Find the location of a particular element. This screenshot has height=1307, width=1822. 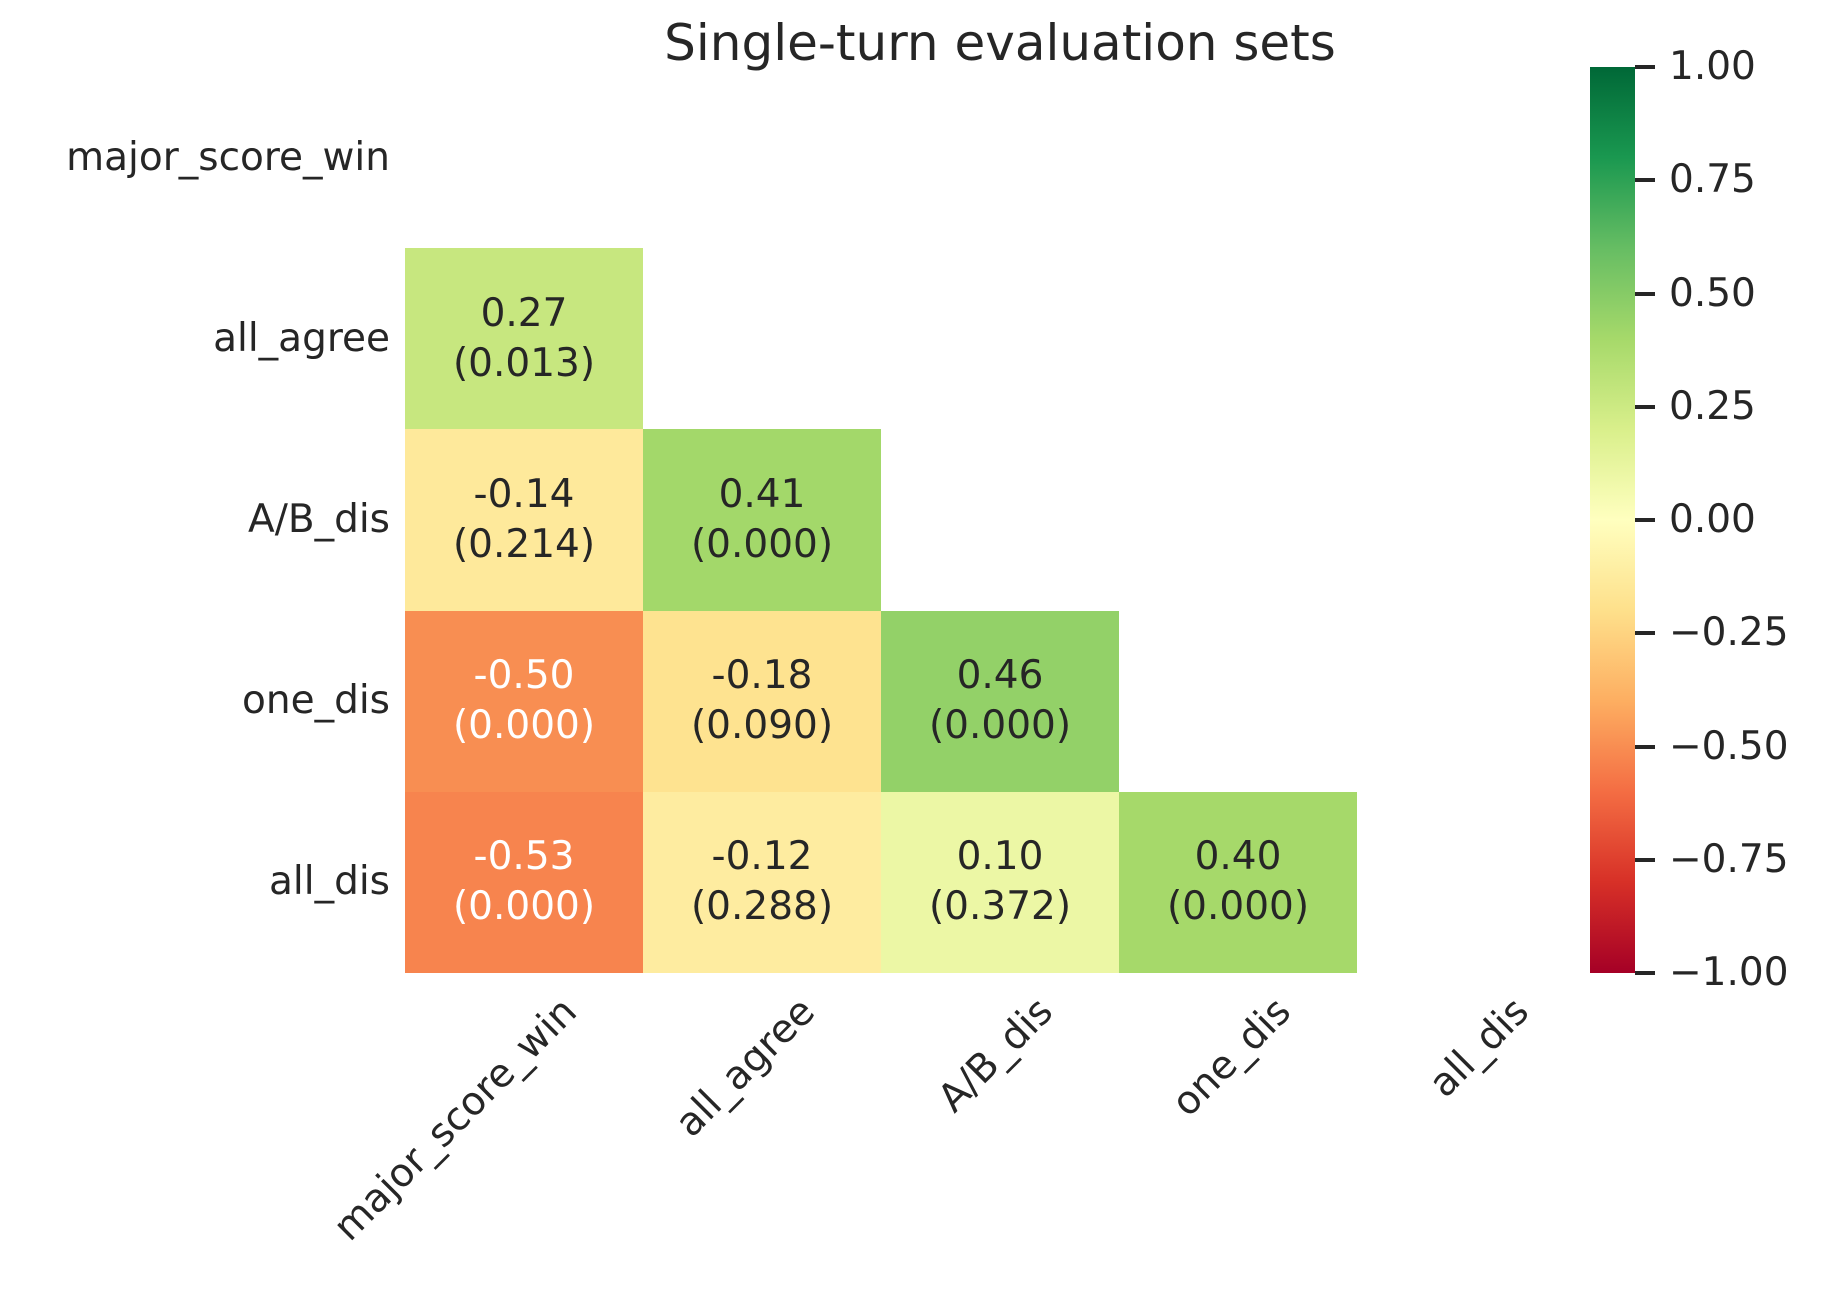

cell-correlation-value: -0.18 is located at coordinates (762, 676).